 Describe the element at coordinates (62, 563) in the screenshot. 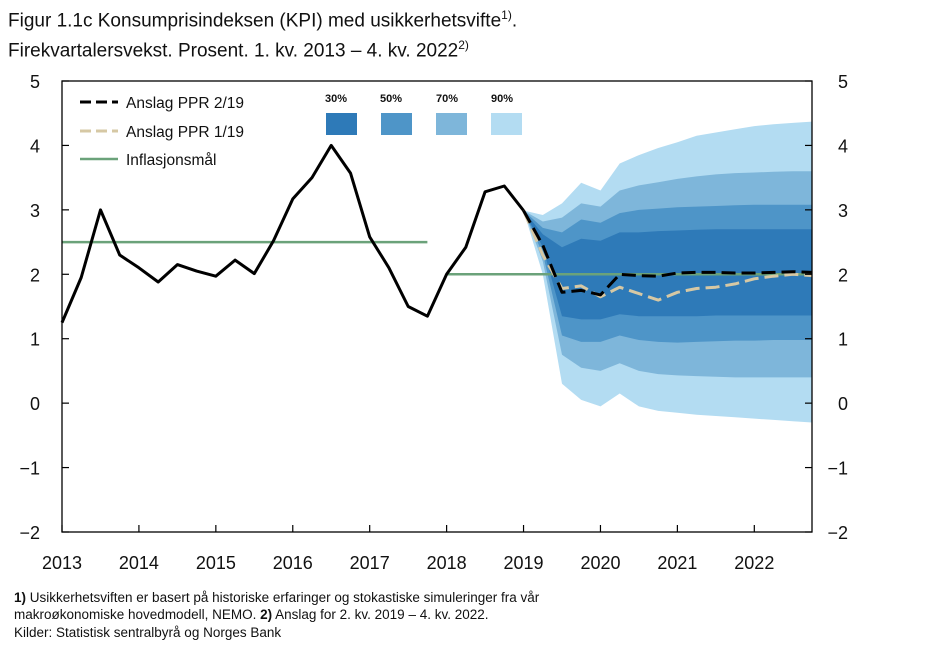

I see `x-tick-label: 2013` at that location.